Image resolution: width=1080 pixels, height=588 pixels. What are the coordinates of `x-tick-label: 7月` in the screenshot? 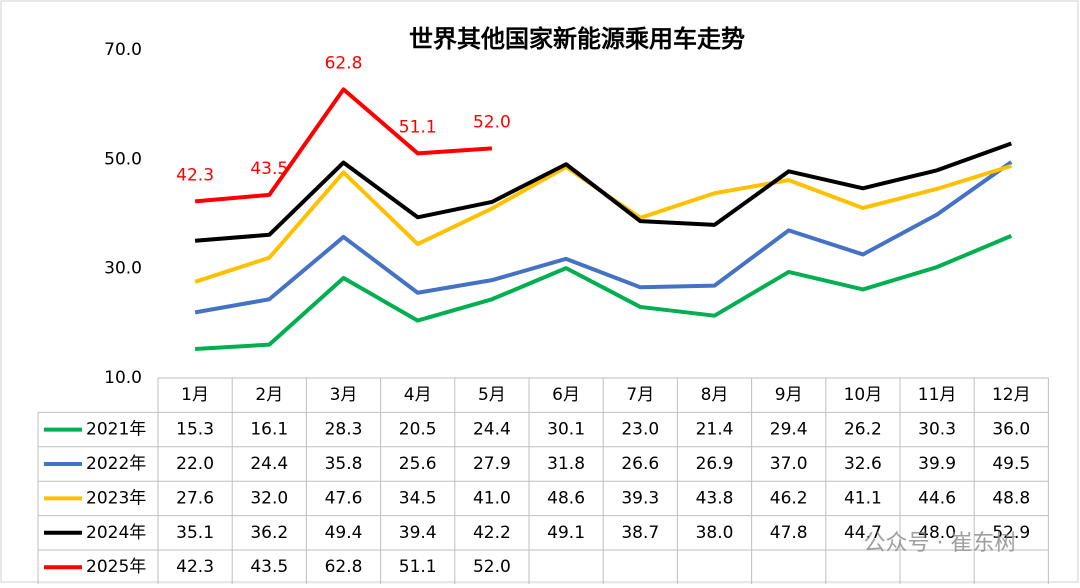 It's located at (640, 395).